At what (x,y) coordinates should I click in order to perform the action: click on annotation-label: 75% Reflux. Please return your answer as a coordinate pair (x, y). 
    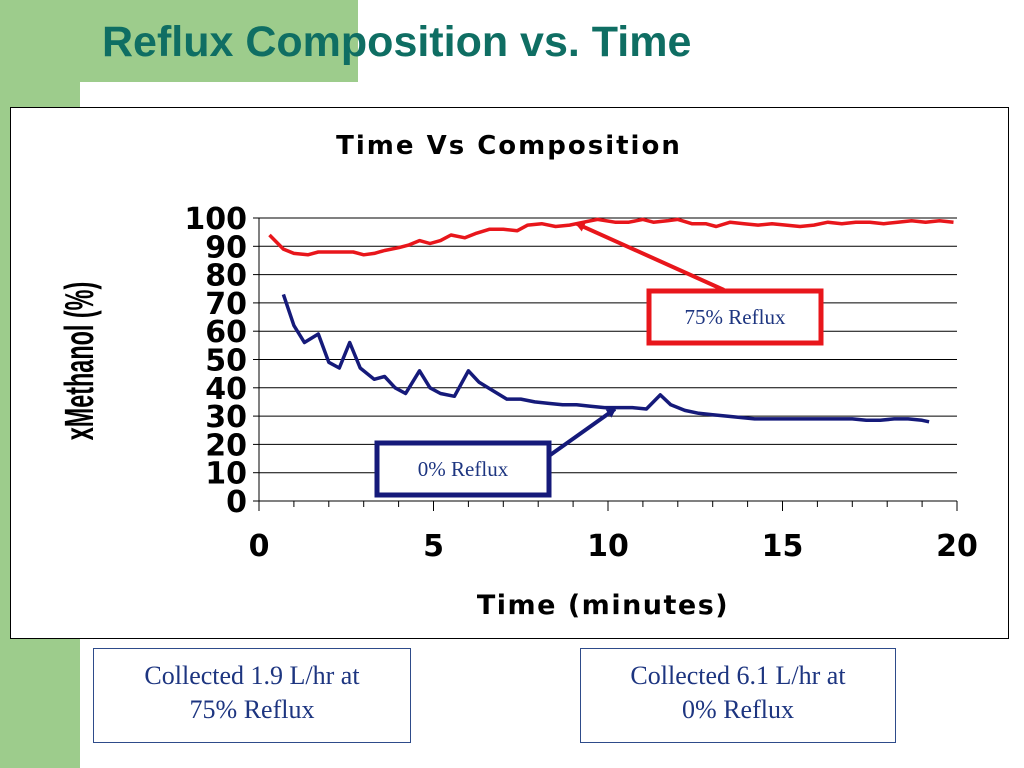
    Looking at the image, I should click on (735, 317).